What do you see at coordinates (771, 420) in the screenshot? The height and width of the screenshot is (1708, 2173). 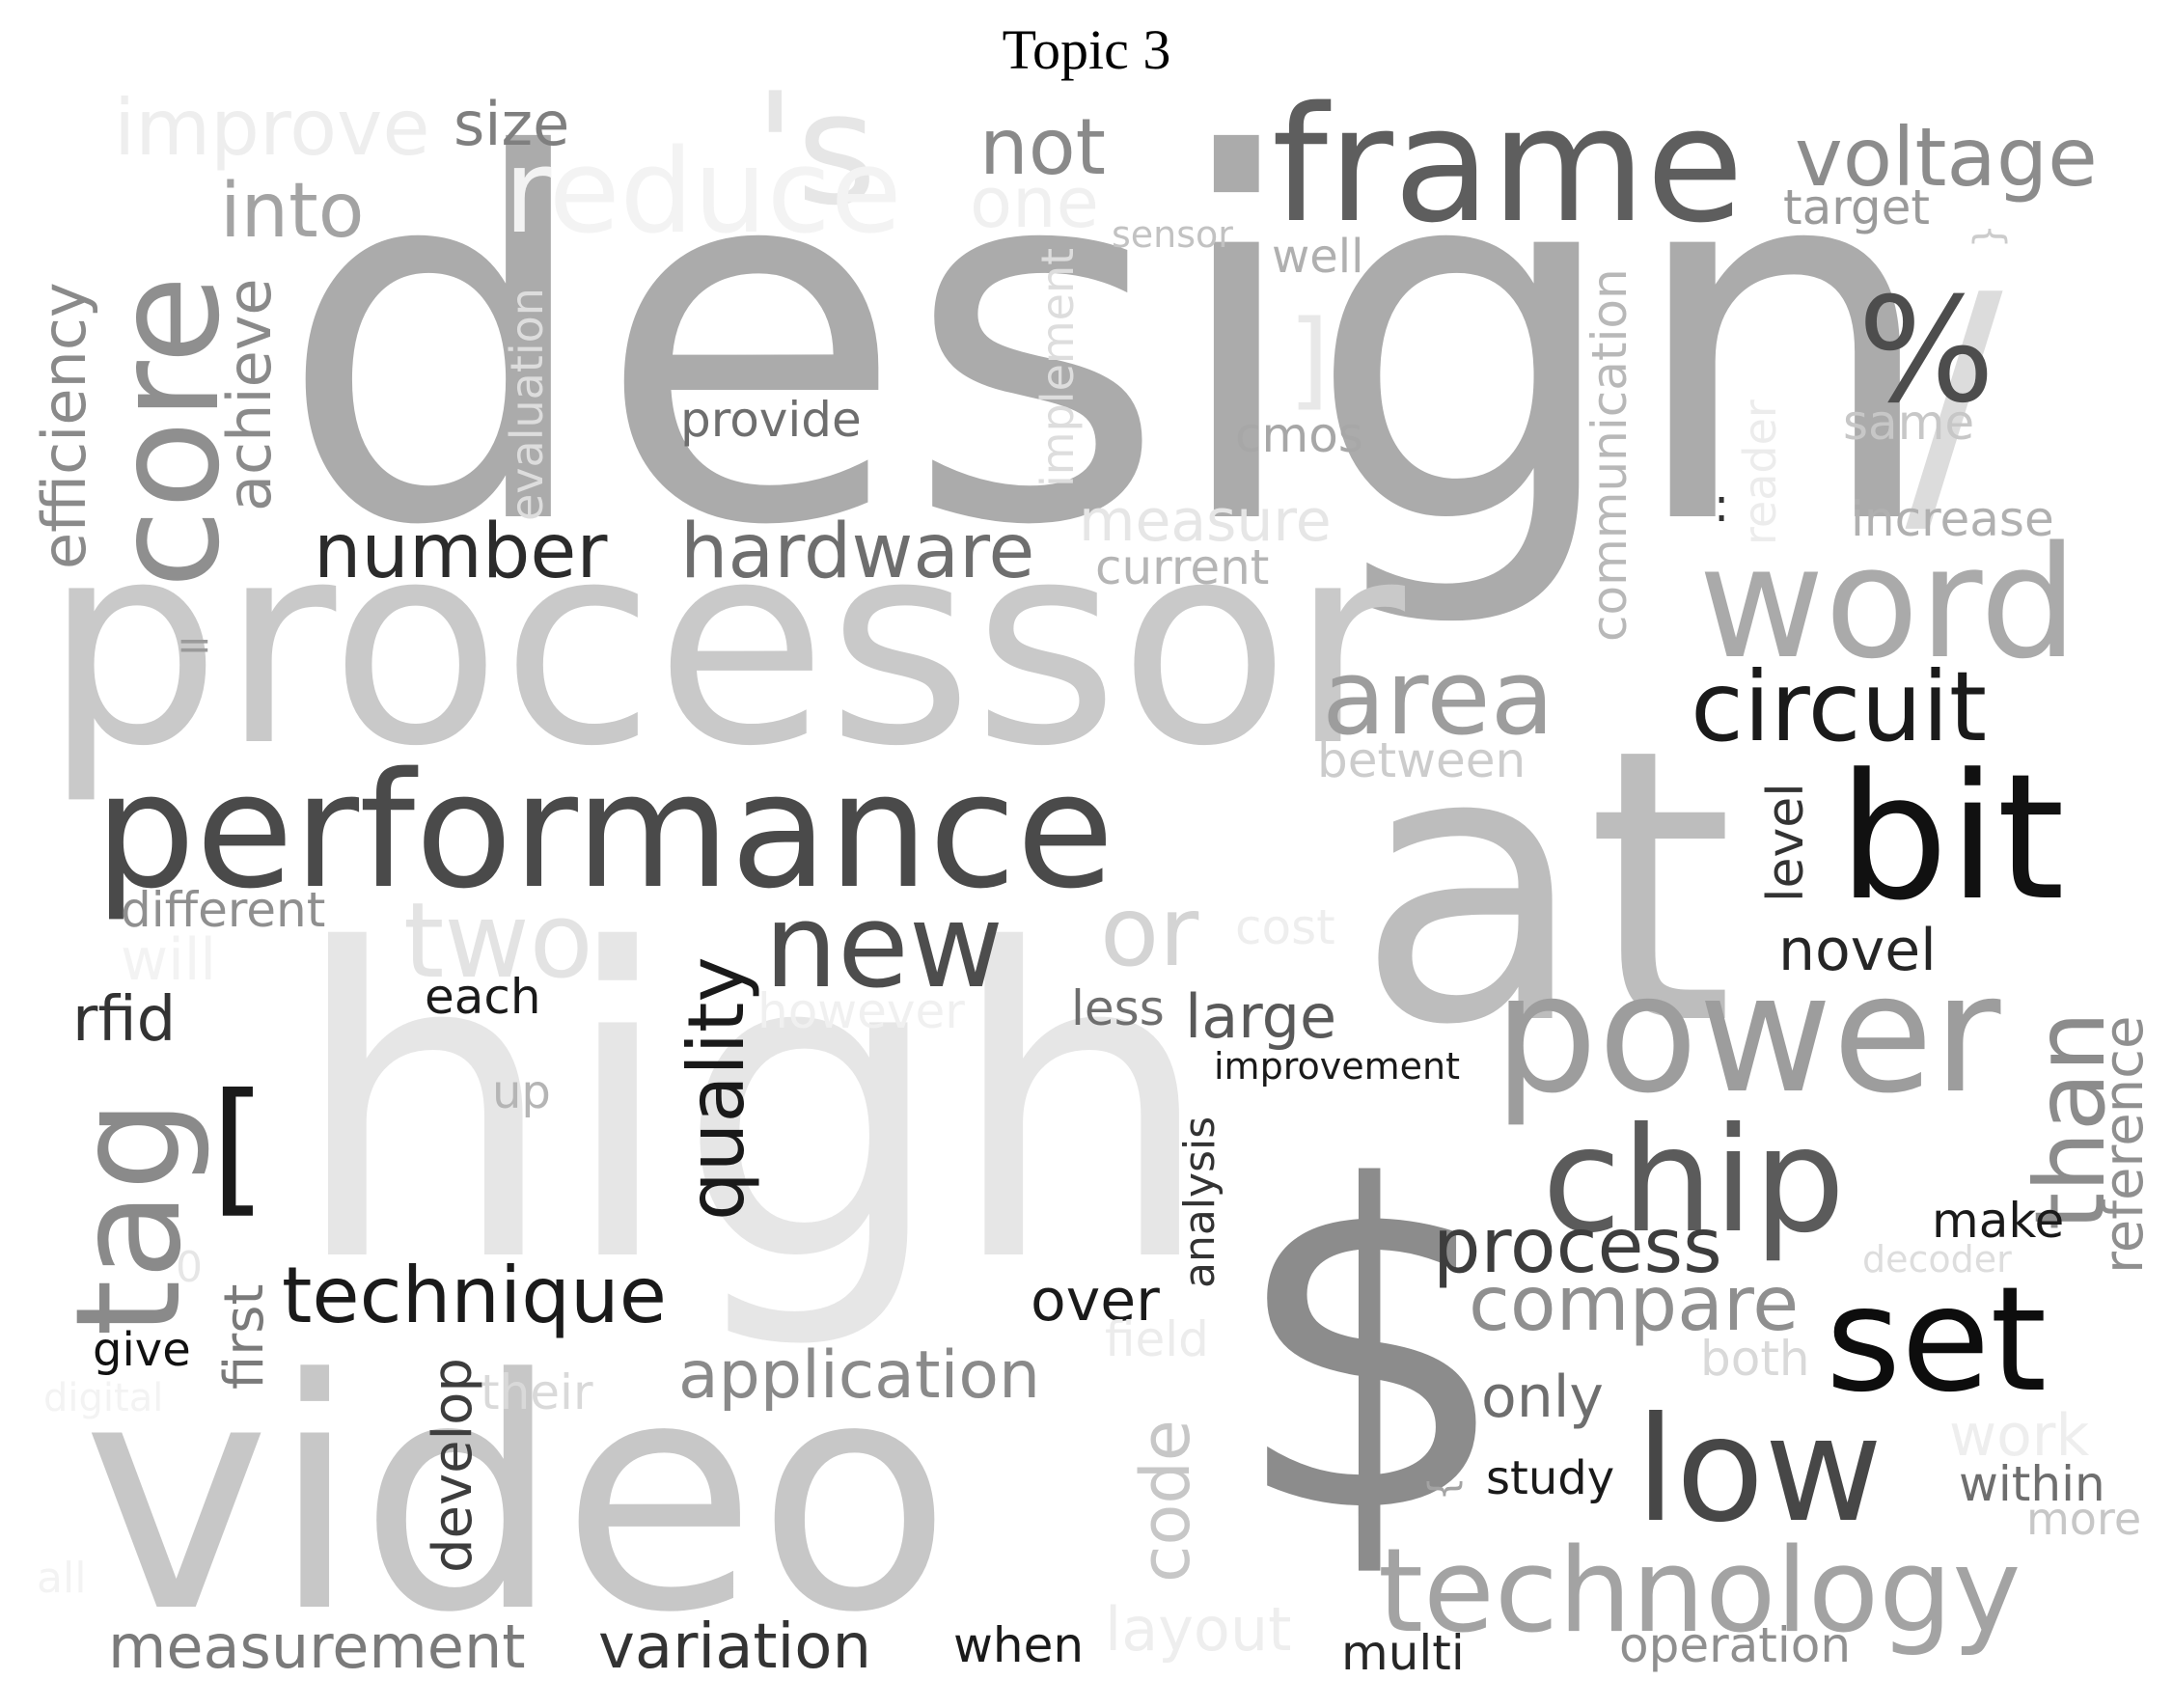 I see `word-provide: provide` at bounding box center [771, 420].